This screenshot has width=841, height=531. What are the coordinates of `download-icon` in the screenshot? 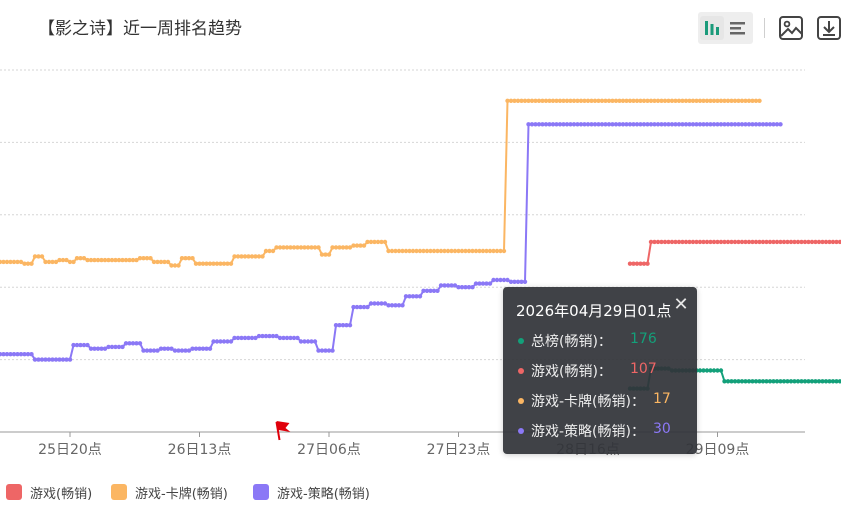 It's located at (828, 28).